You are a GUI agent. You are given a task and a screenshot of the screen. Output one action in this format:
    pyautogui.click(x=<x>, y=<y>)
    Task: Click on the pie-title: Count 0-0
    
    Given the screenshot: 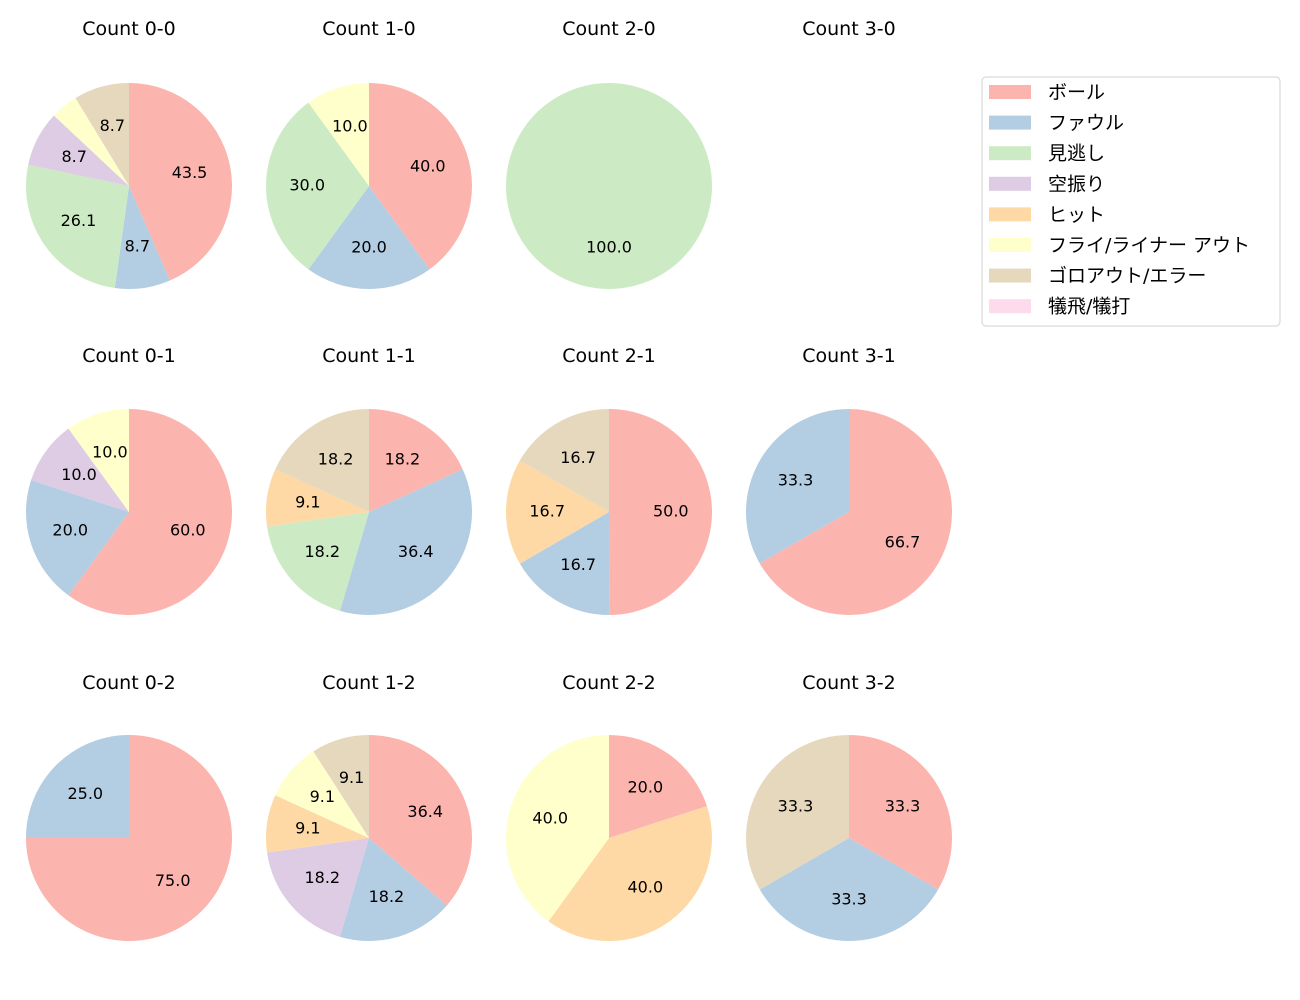 What is the action you would take?
    pyautogui.click(x=129, y=29)
    